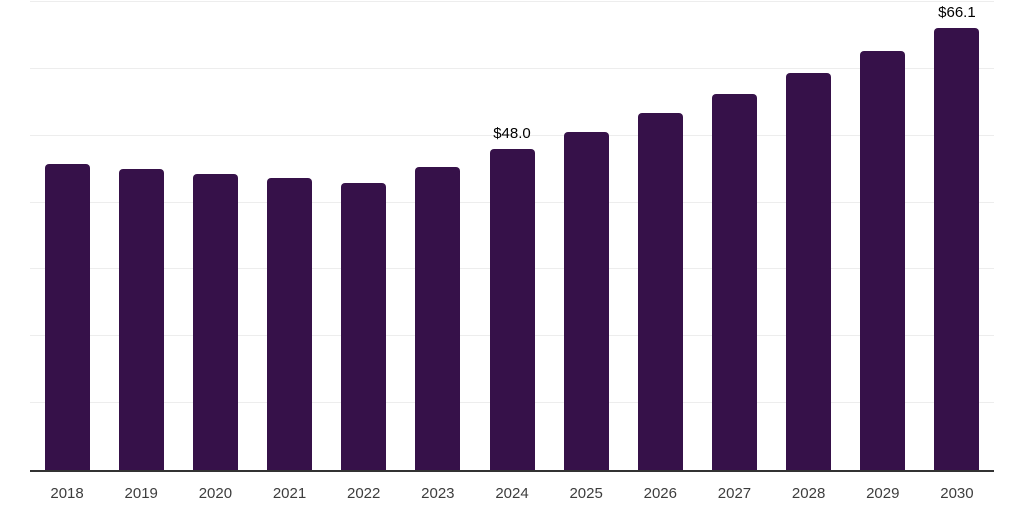 The width and height of the screenshot is (1024, 512). I want to click on bar-2020, so click(215, 321).